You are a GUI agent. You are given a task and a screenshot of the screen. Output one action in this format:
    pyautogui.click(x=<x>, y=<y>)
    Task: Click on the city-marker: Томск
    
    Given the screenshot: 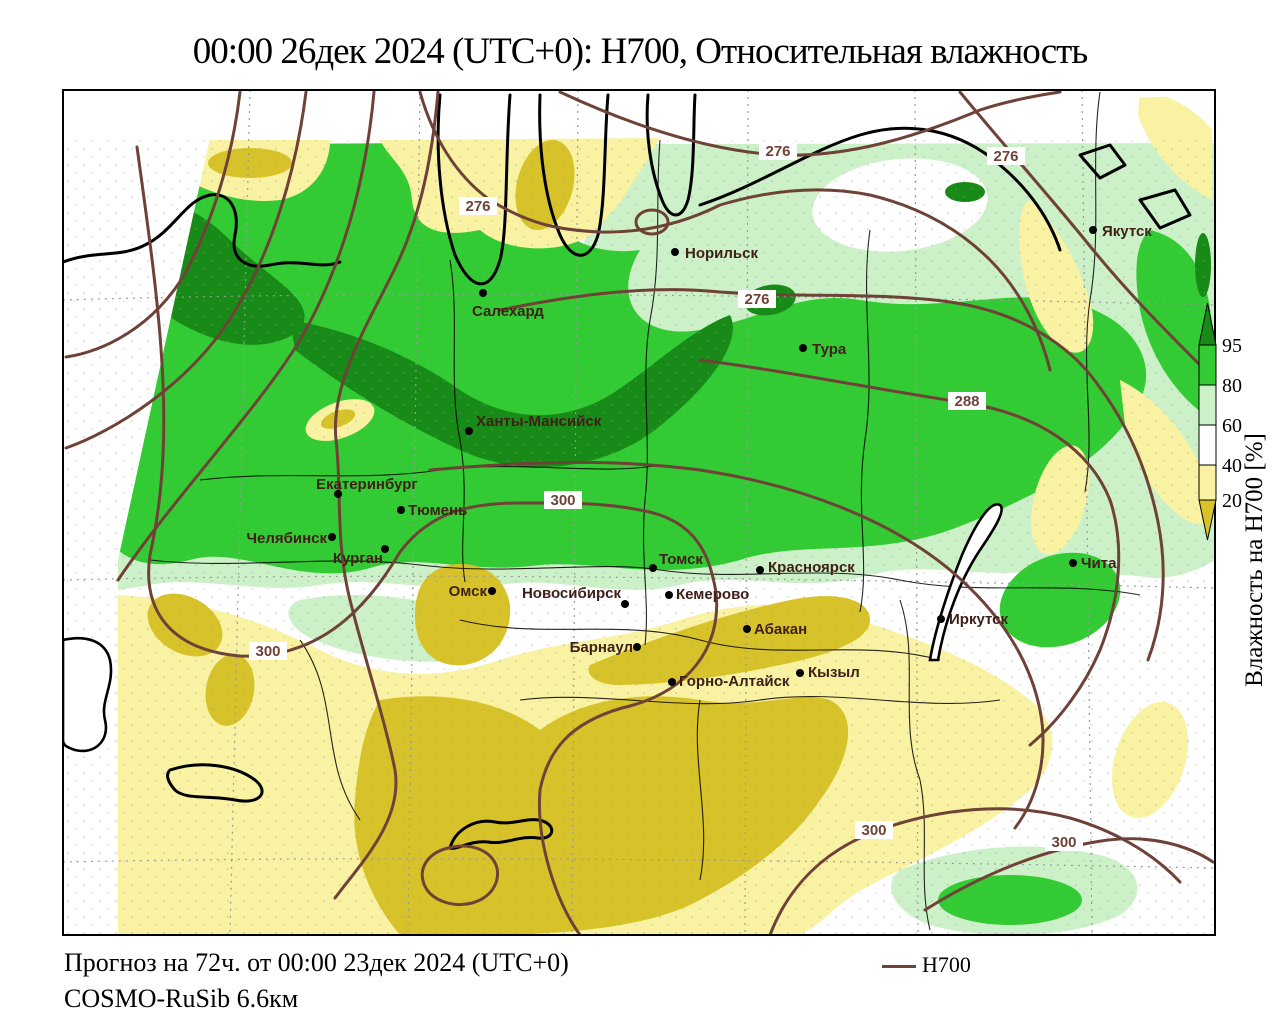 What is the action you would take?
    pyautogui.click(x=676, y=561)
    